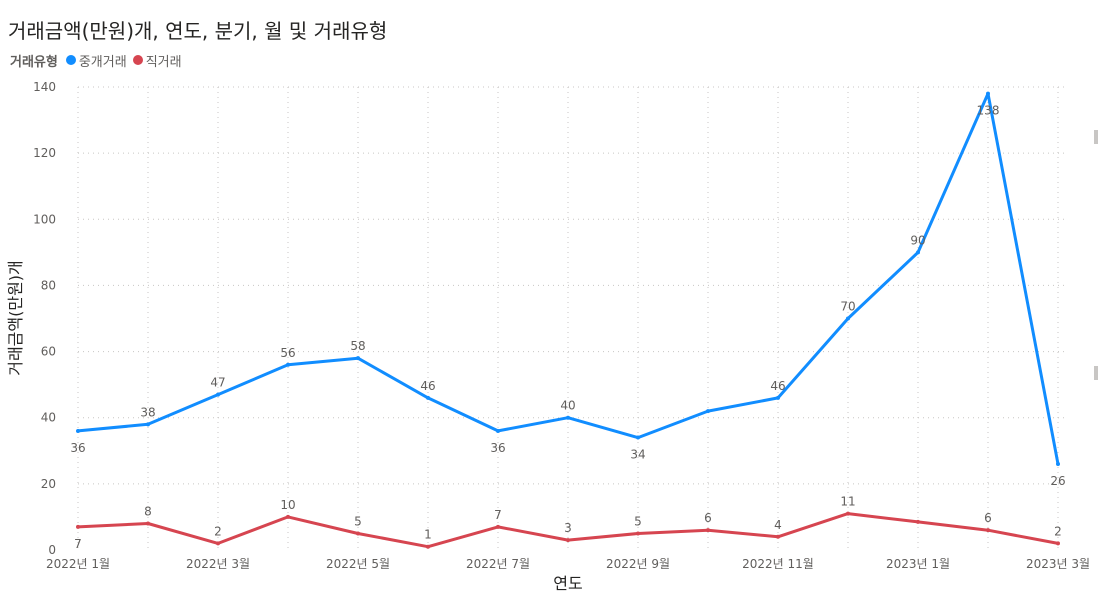  What do you see at coordinates (34, 62) in the screenshot?
I see `legend-title: 거래유형` at bounding box center [34, 62].